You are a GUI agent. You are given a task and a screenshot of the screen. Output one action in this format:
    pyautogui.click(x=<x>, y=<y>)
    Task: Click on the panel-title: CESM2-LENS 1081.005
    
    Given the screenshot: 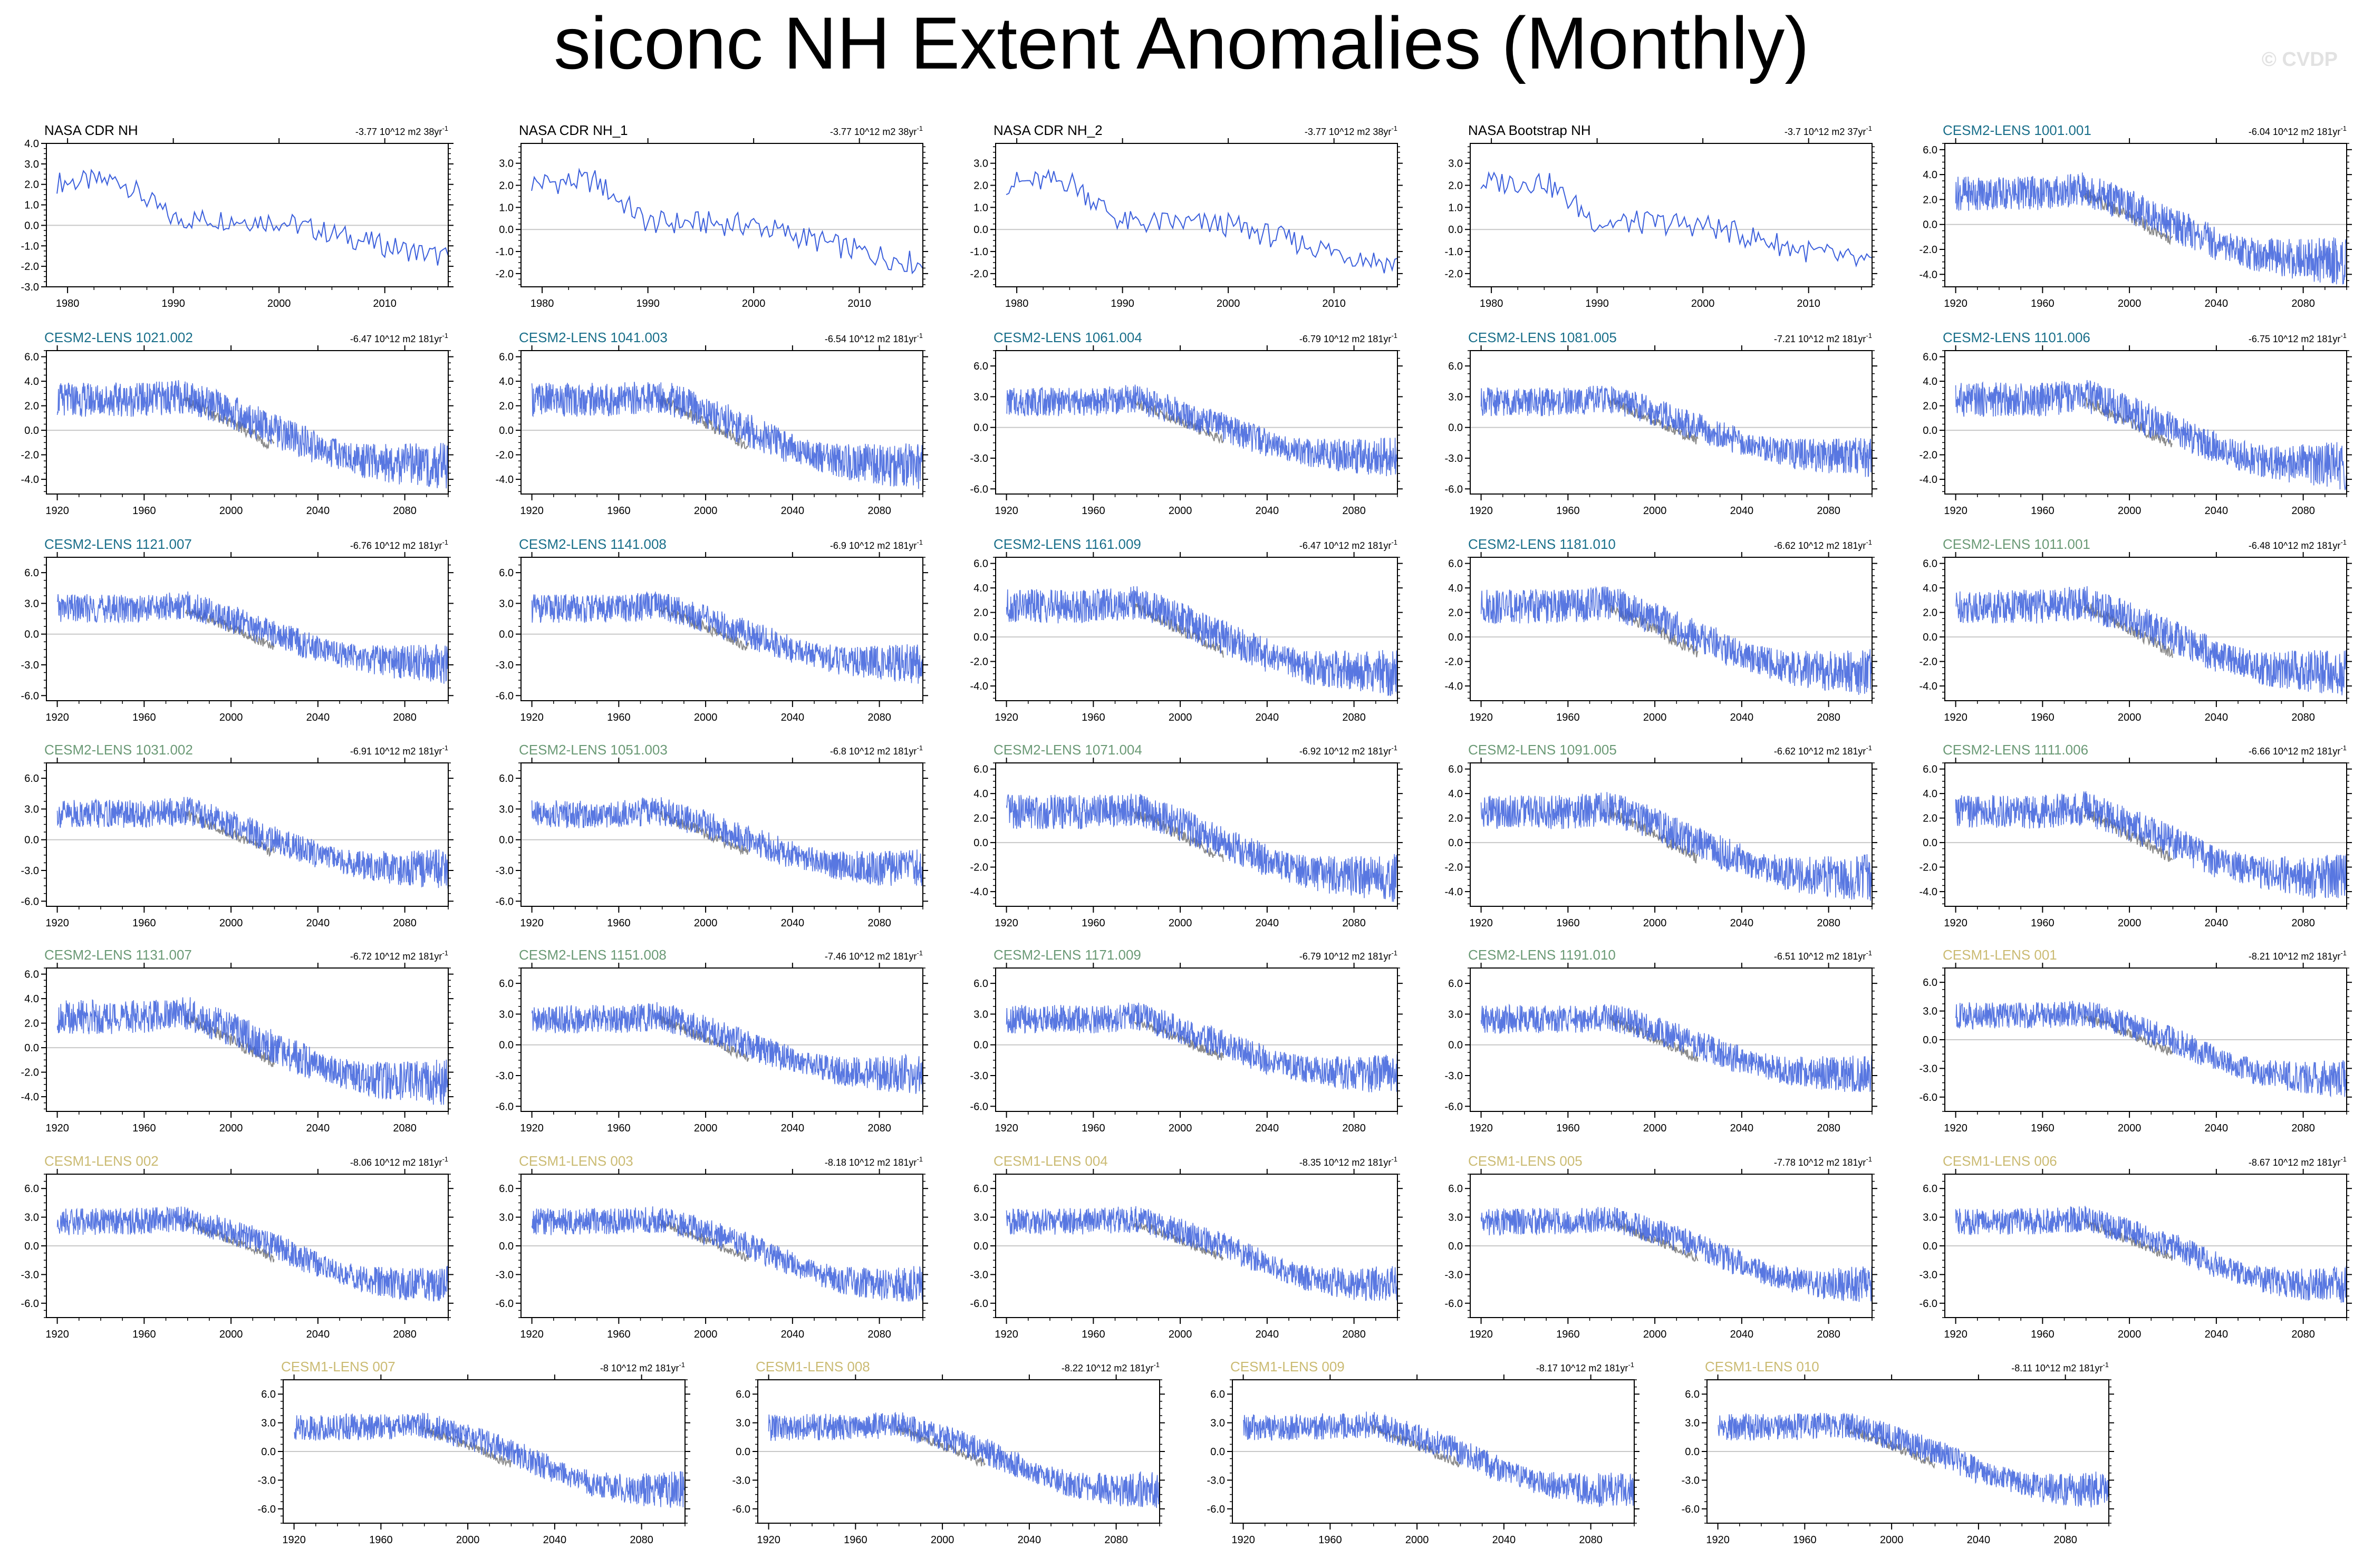 What is the action you would take?
    pyautogui.click(x=1543, y=337)
    